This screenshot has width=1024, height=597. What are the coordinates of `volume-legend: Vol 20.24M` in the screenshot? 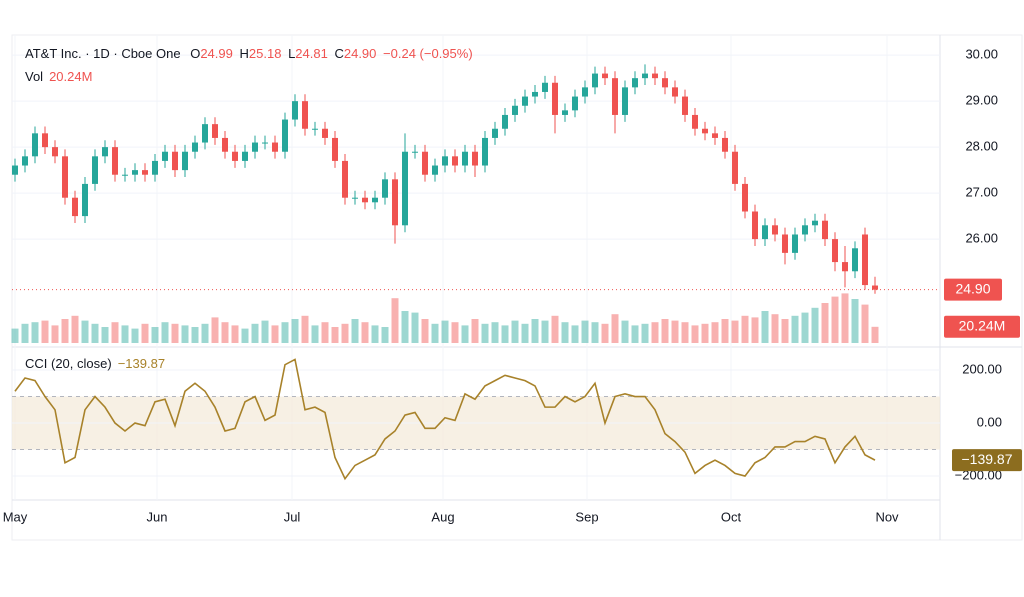 It's located at (58, 76).